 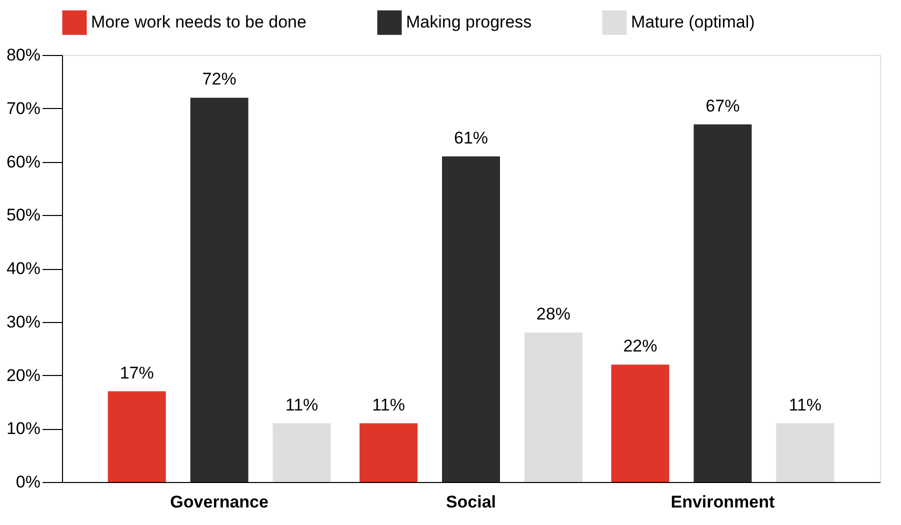 What do you see at coordinates (28, 482) in the screenshot?
I see `y-tick-label: 0%` at bounding box center [28, 482].